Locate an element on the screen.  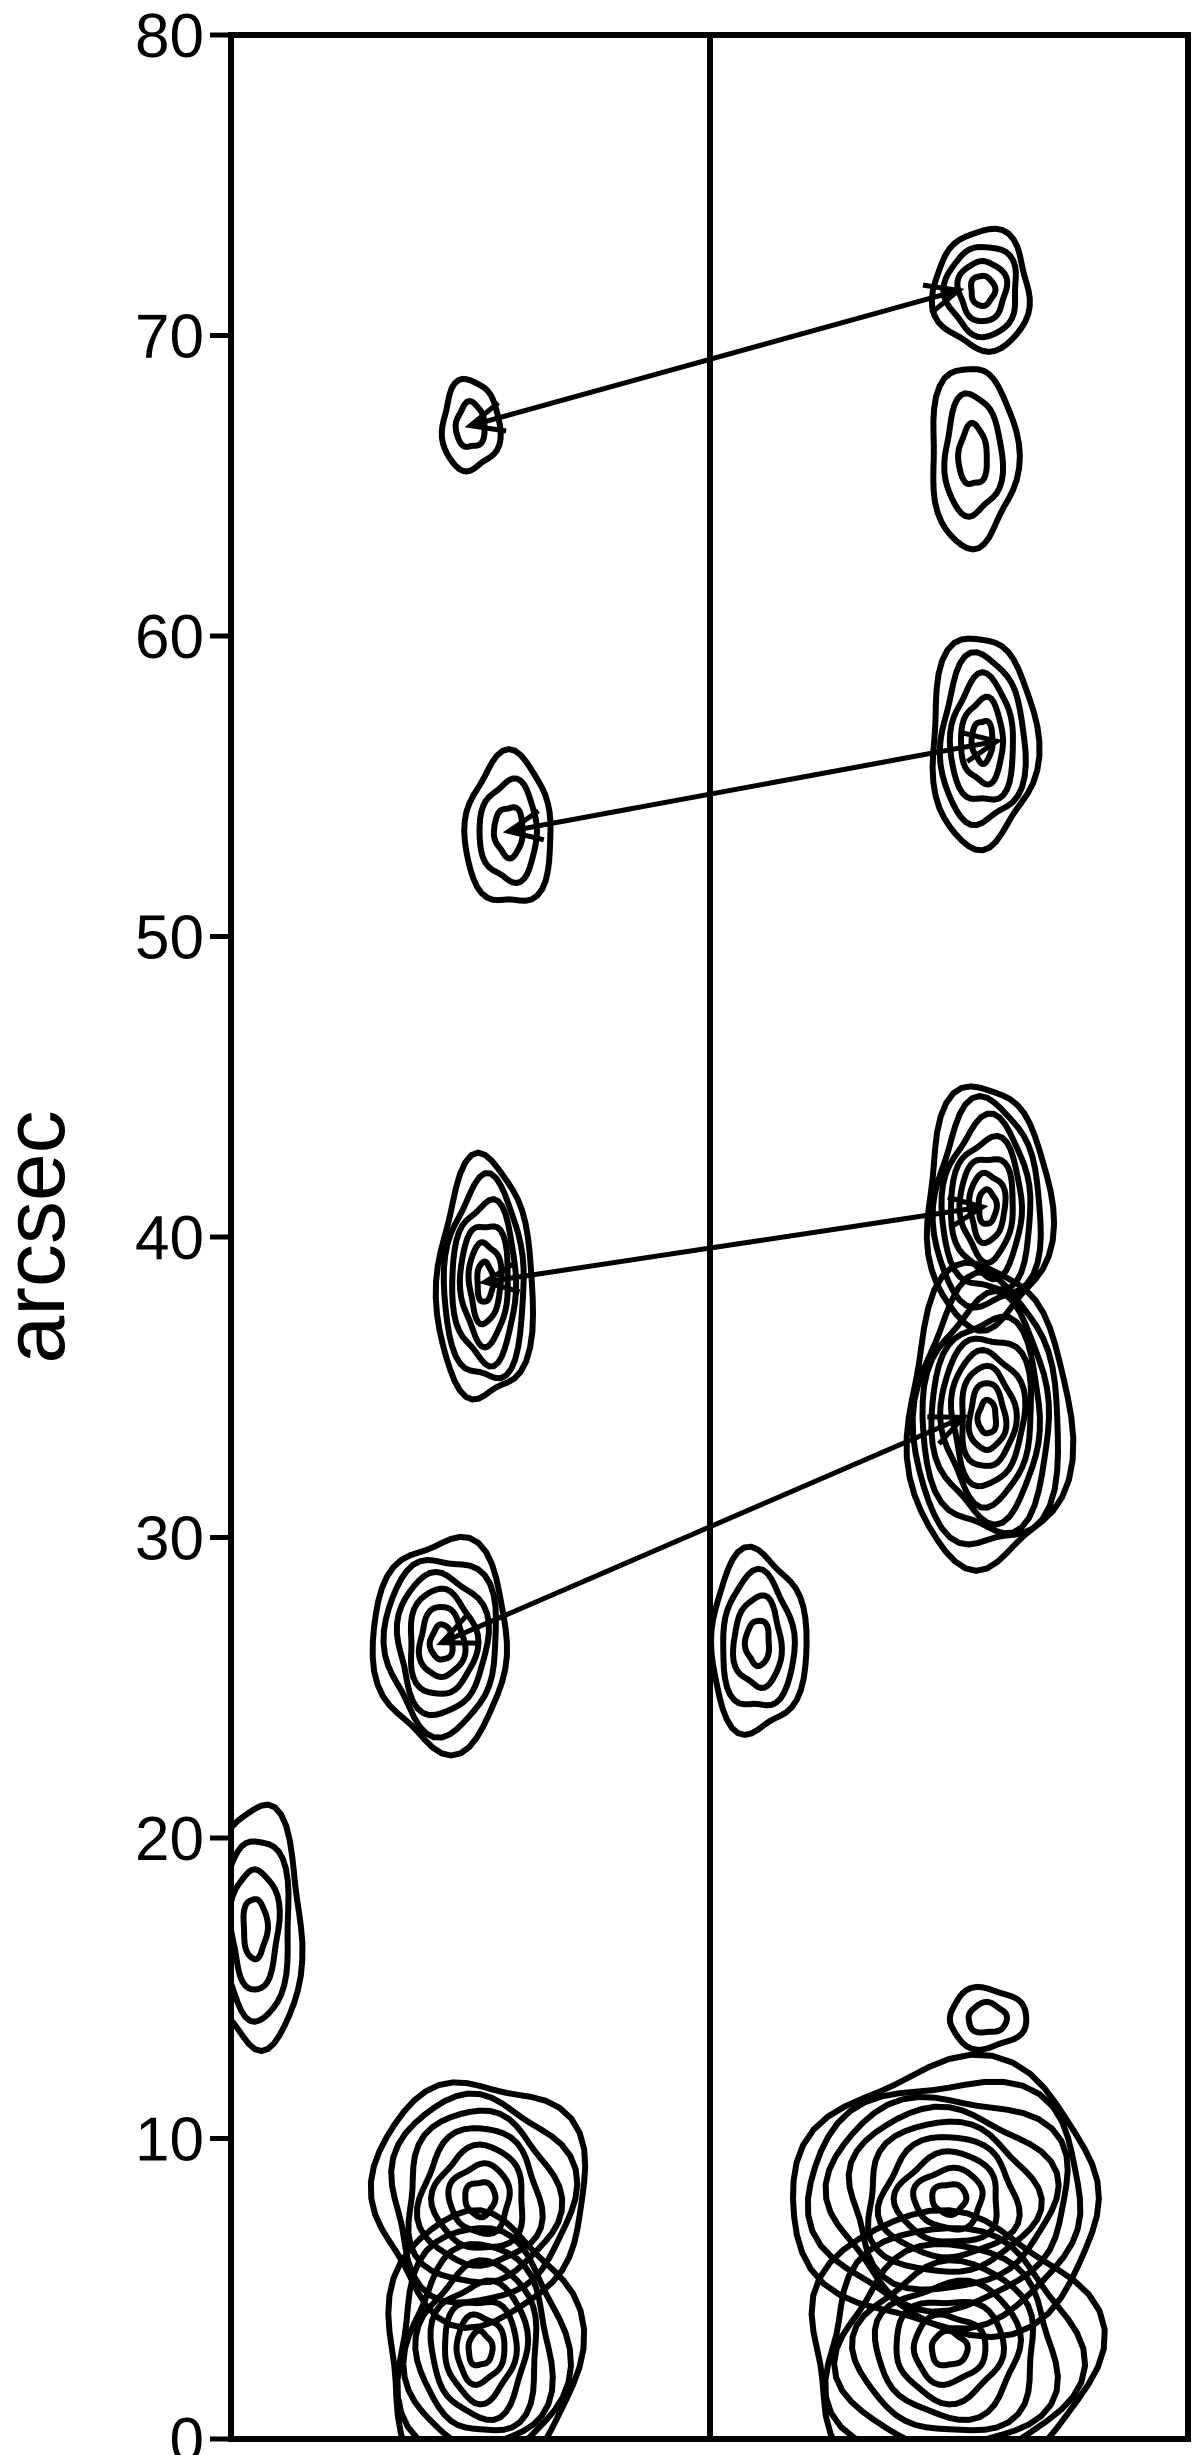
y-tick-label: 60 is located at coordinates (169, 637).